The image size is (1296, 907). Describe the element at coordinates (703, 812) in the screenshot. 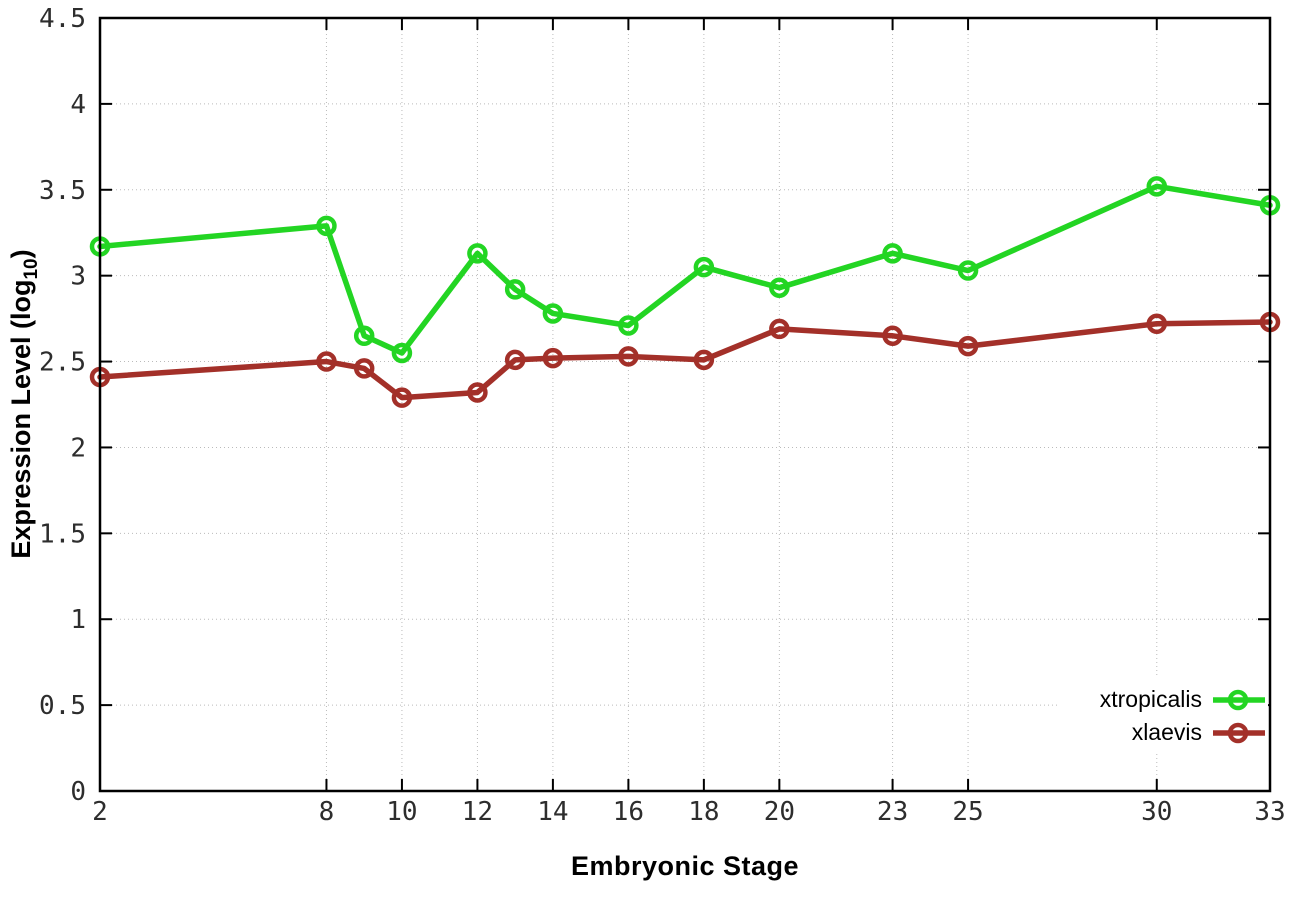

I see `x-tick-label: 18` at that location.